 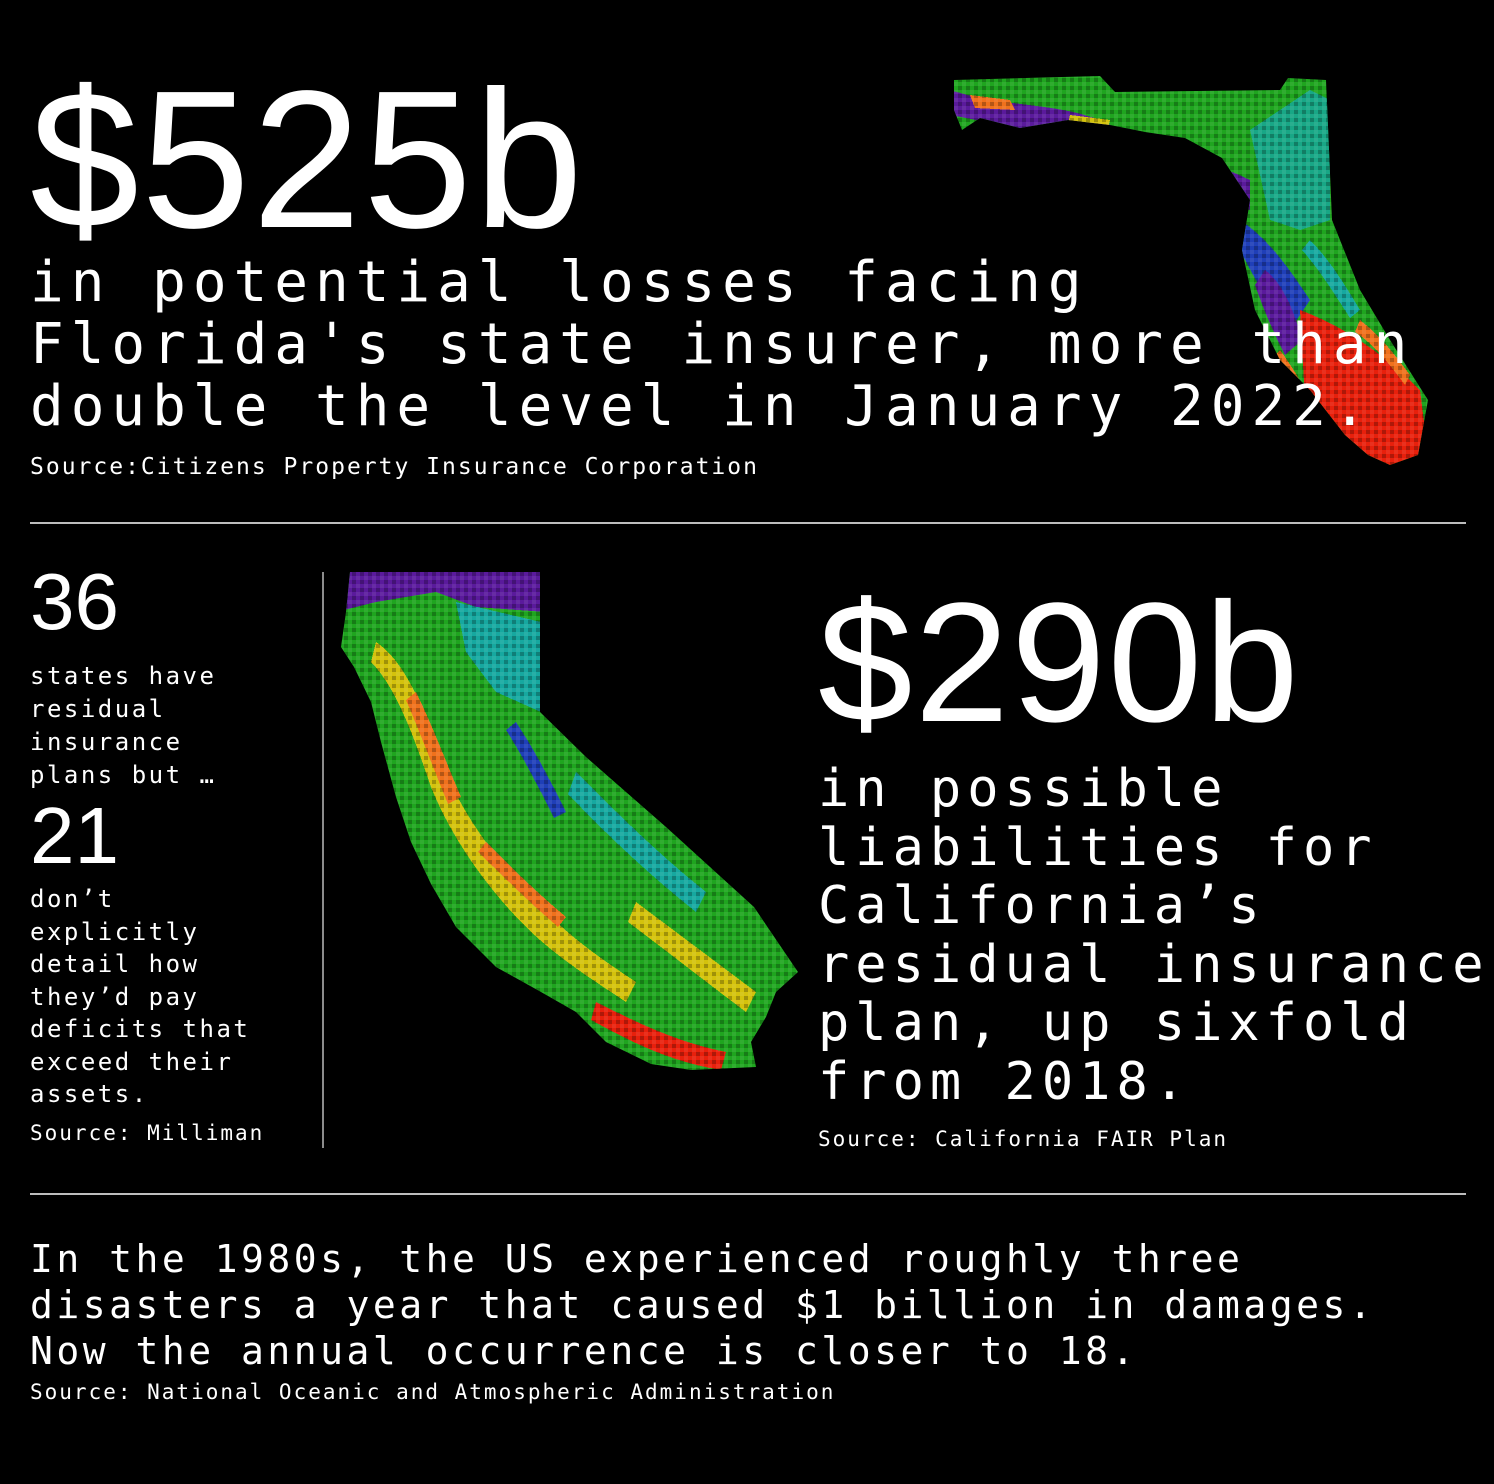 I want to click on california-liability-figure: $290b, so click(x=1059, y=663).